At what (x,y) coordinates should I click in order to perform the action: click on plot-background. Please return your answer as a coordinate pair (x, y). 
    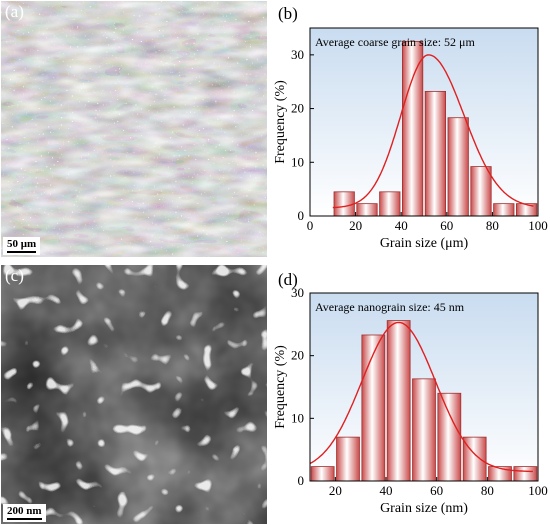
    Looking at the image, I should click on (424, 122).